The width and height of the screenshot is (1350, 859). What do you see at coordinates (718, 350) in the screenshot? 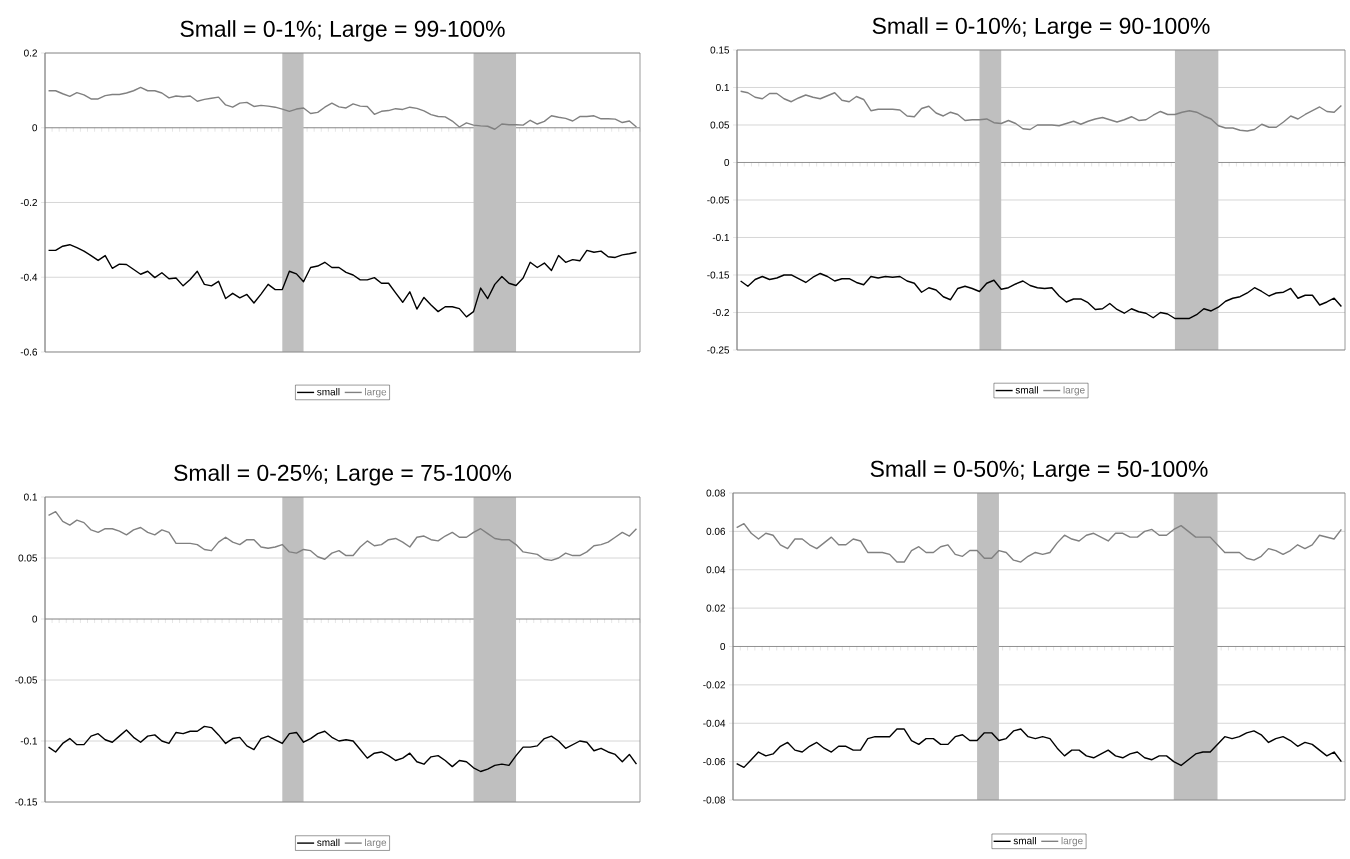
I see `y-tick-label: -0.25` at bounding box center [718, 350].